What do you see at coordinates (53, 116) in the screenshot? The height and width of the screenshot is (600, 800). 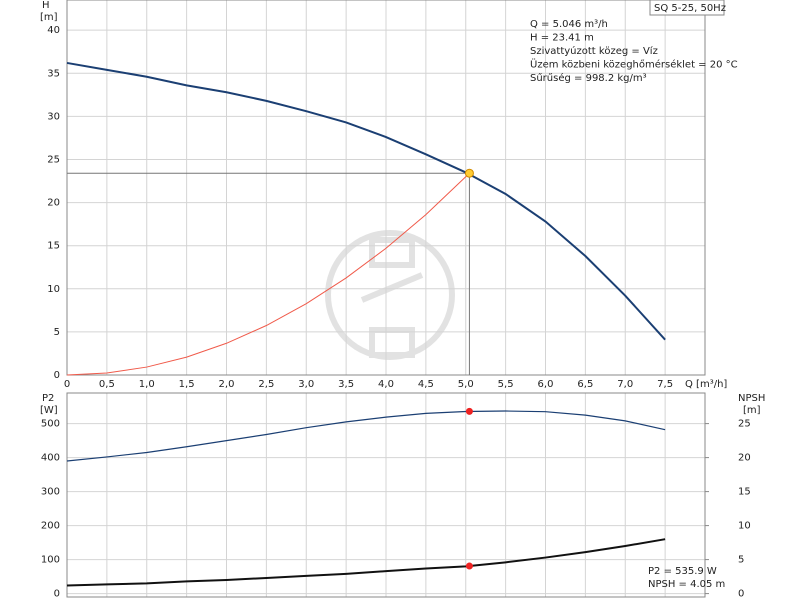 I see `y-tick-label: 30` at bounding box center [53, 116].